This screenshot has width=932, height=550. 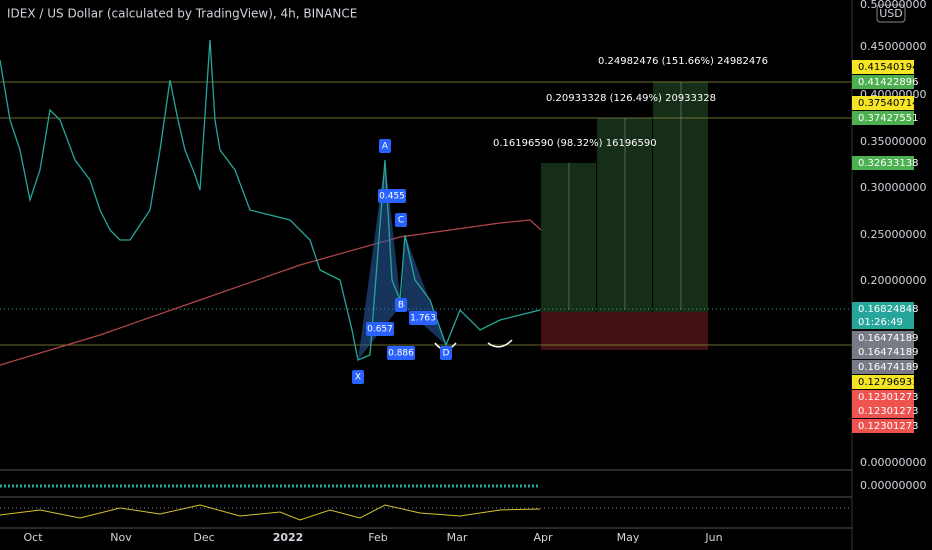 I want to click on badge-text: 0.37540714, so click(x=888, y=103).